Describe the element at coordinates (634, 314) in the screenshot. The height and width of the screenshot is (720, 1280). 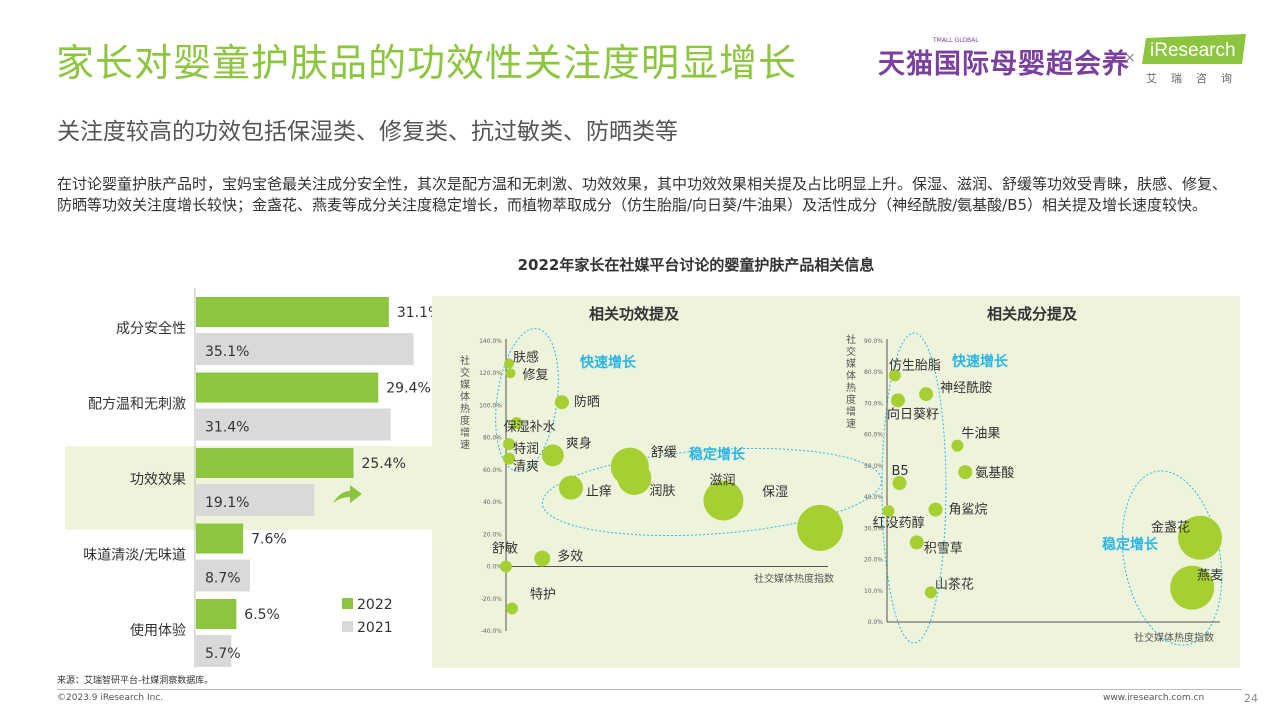
I see `scatter-title: 相关功效提及` at that location.